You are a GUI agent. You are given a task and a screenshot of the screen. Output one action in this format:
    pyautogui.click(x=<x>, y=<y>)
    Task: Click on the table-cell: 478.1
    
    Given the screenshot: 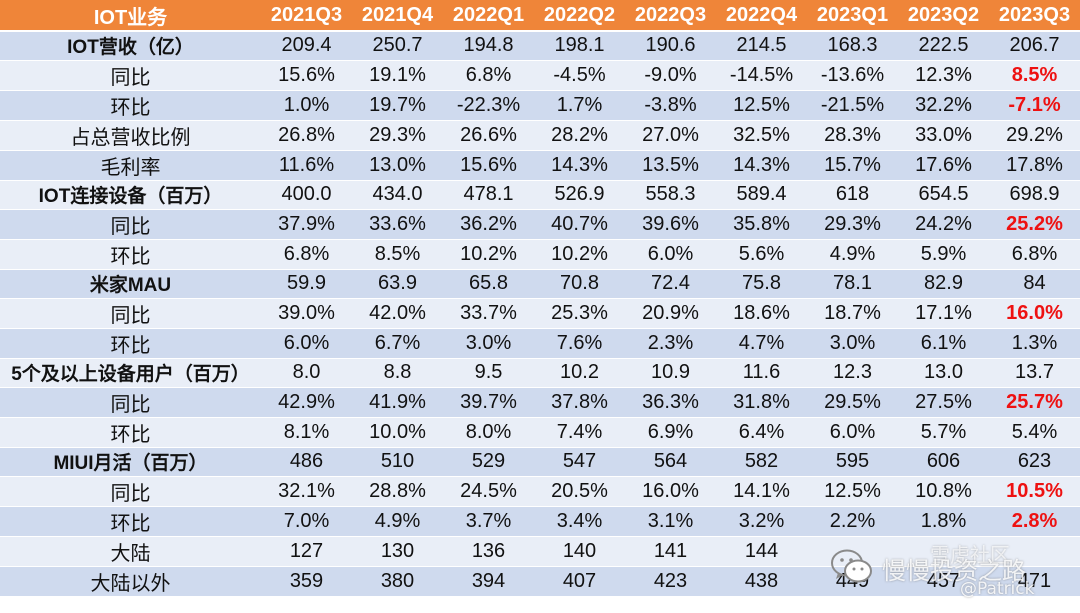 What is the action you would take?
    pyautogui.click(x=488, y=195)
    